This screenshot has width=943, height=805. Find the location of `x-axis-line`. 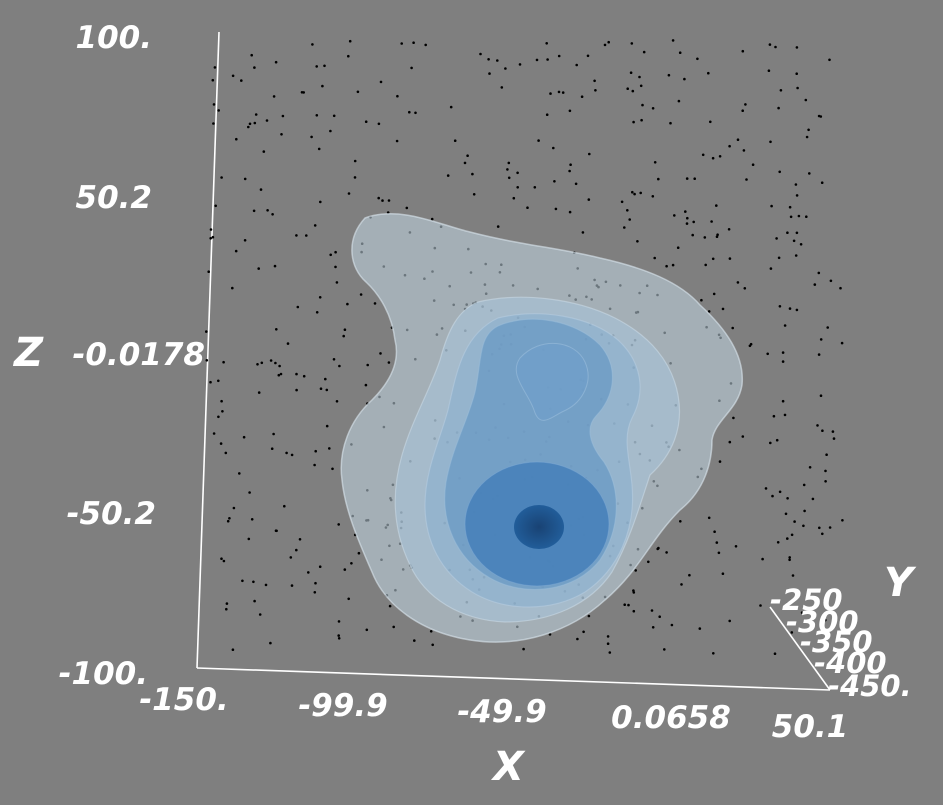

x-axis-line is located at coordinates (513, 679).